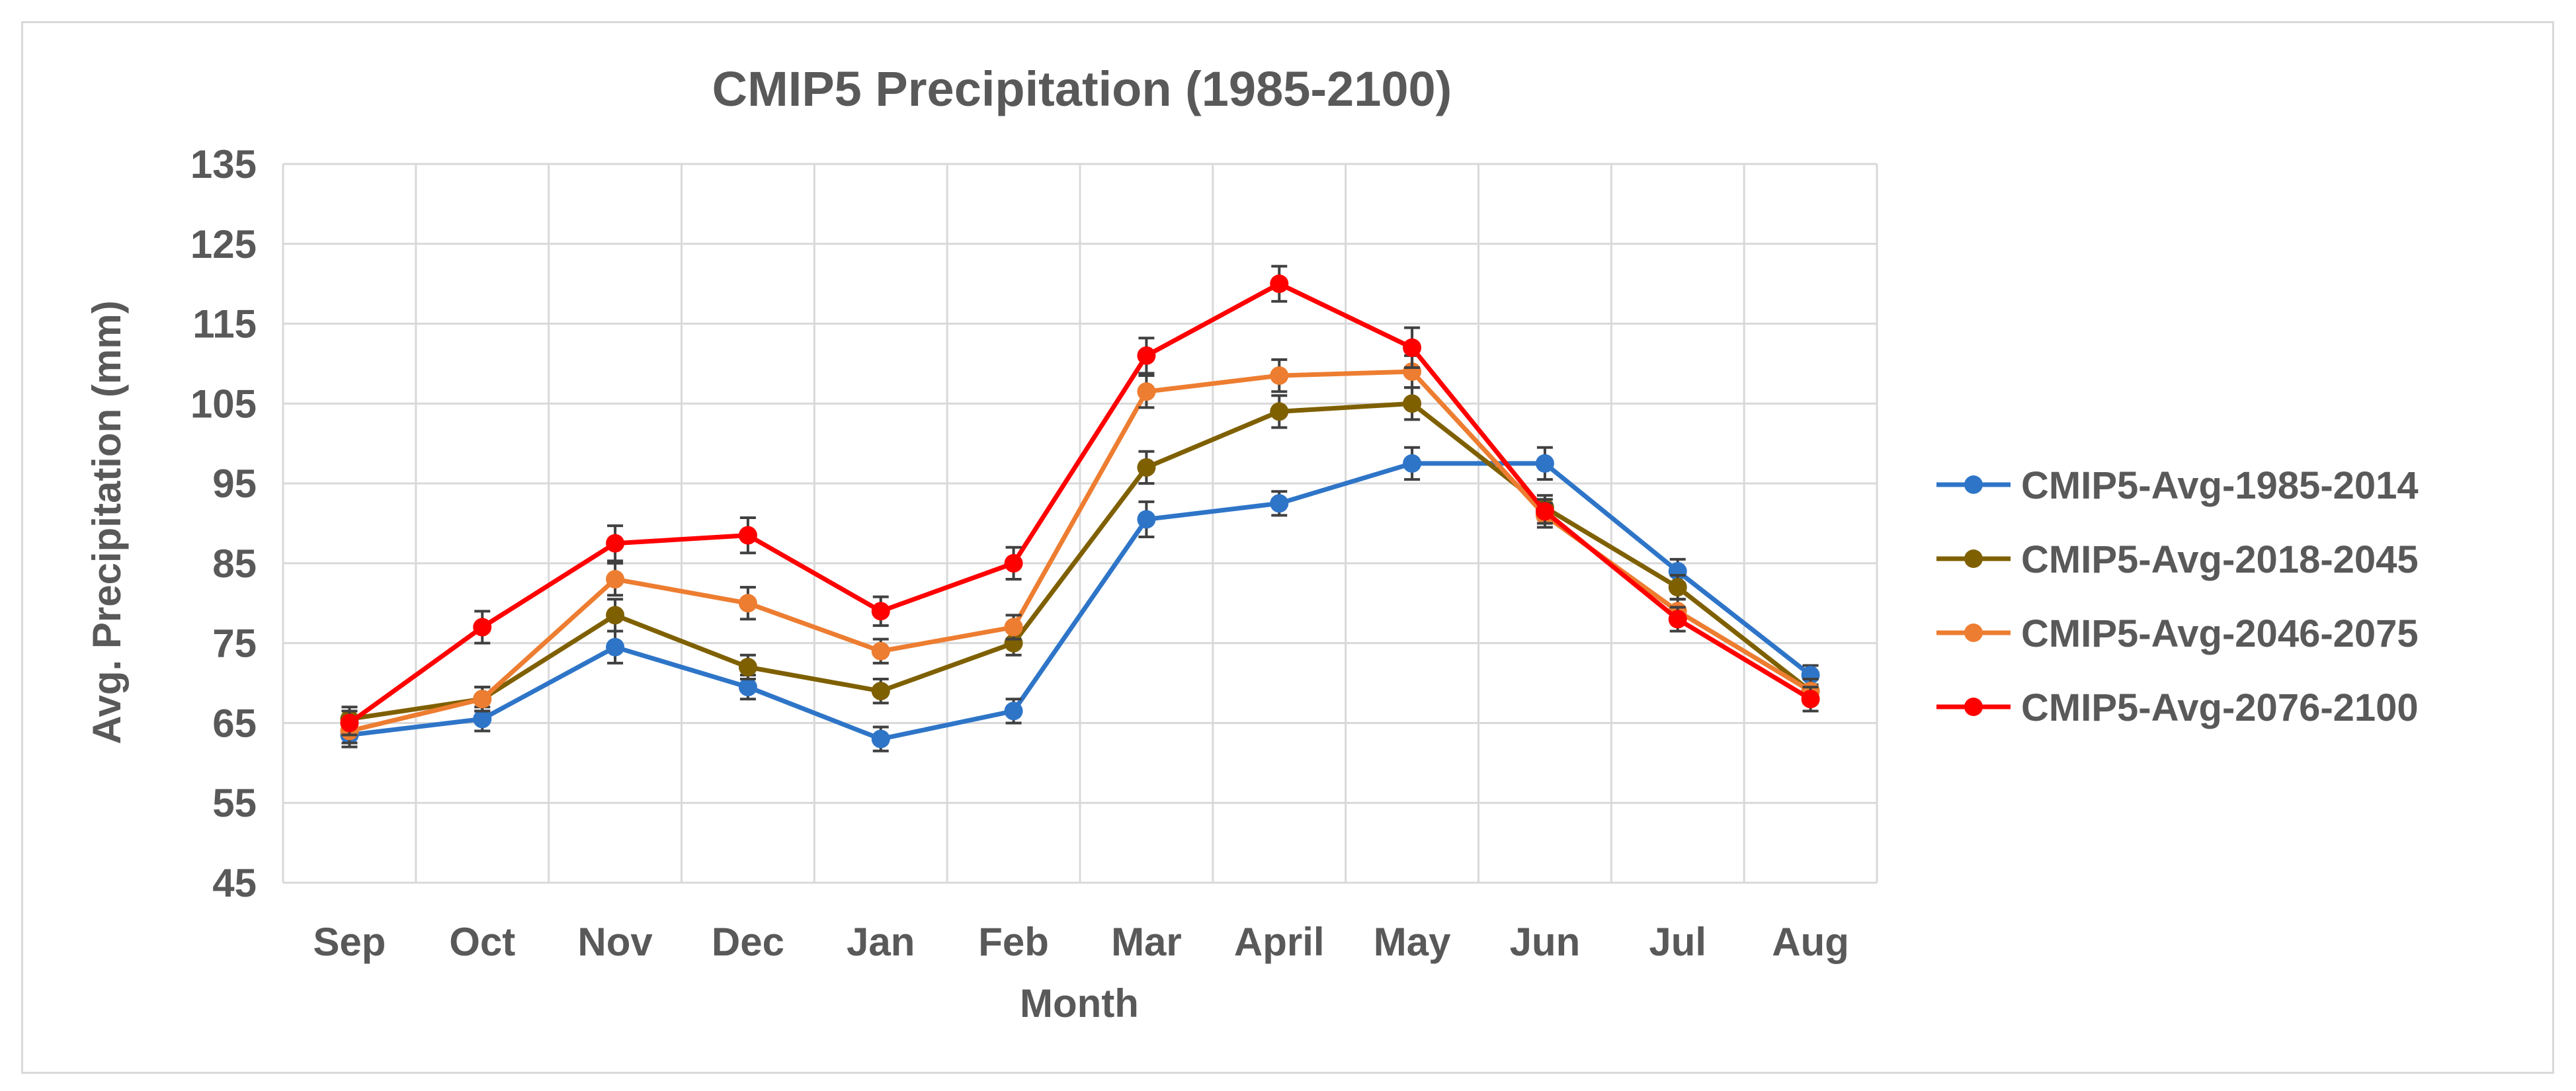  What do you see at coordinates (1079, 1004) in the screenshot?
I see `x-axis-label: Month` at bounding box center [1079, 1004].